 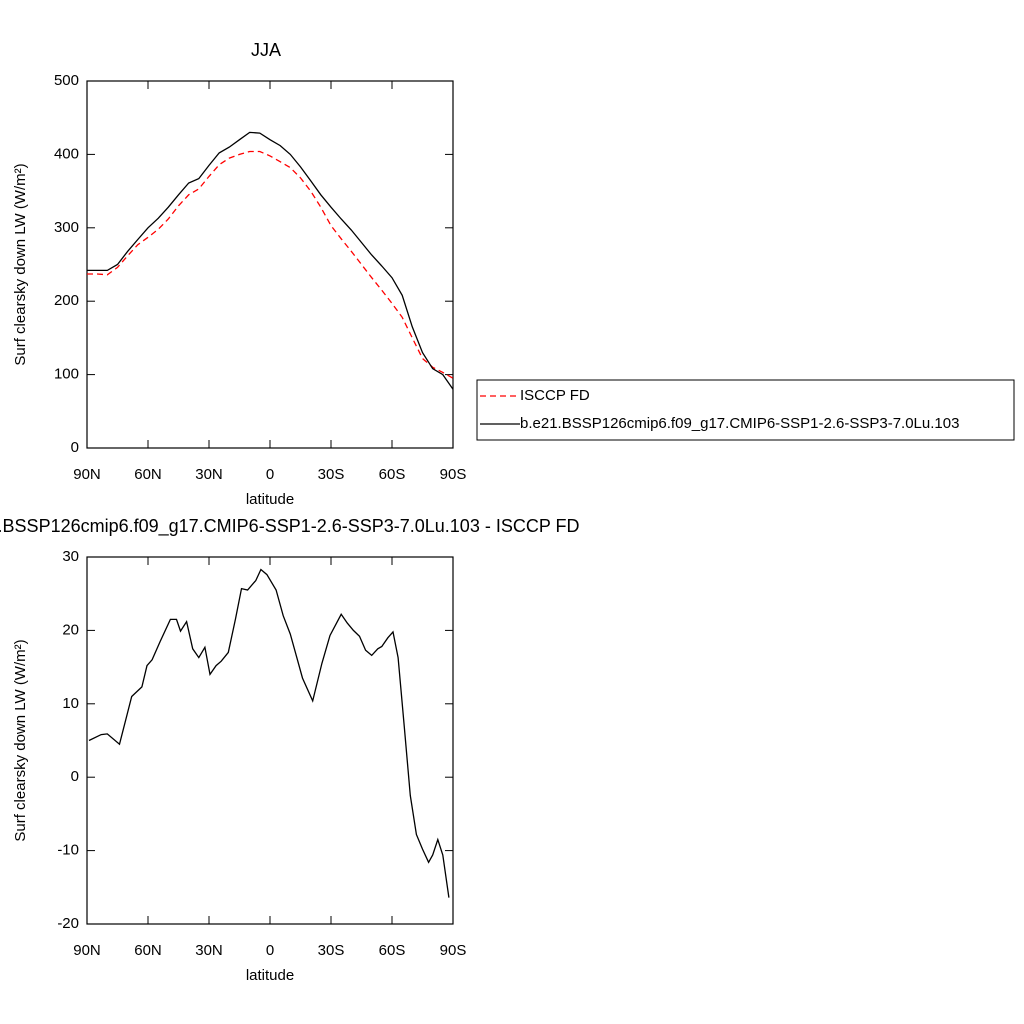 What do you see at coordinates (66, 80) in the screenshot?
I see `y-tick-label: 500` at bounding box center [66, 80].